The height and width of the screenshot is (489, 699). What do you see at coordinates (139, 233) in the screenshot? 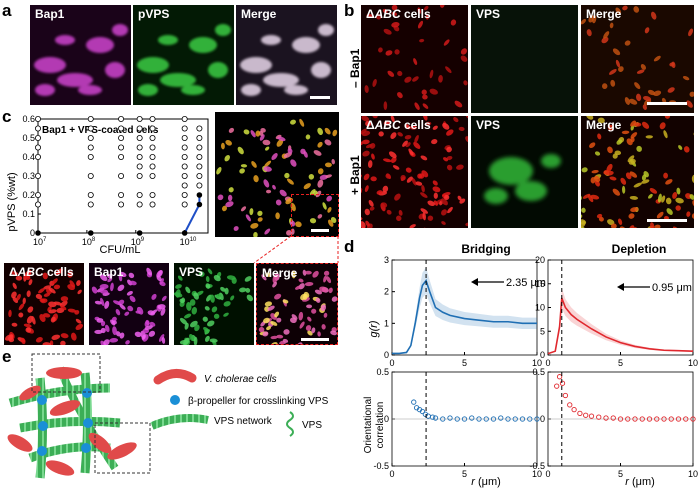
I see `filled-data-point` at bounding box center [139, 233].